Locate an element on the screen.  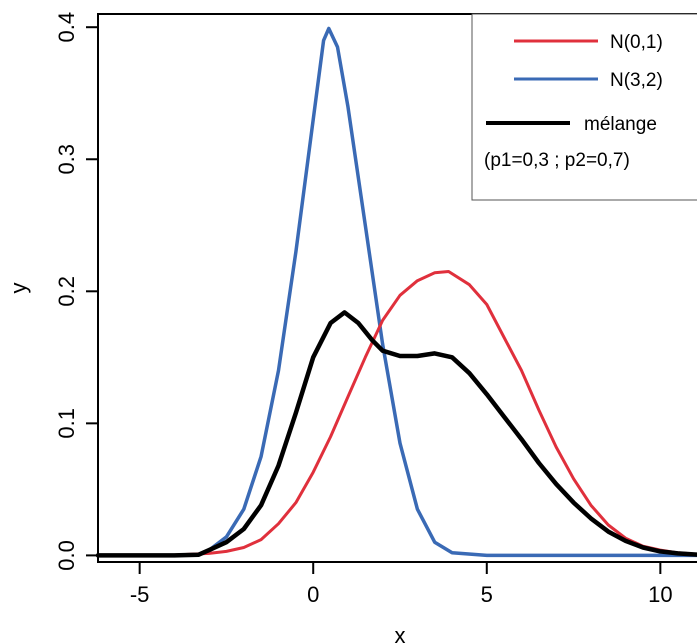
legend: N(0,1) N(3,2) mélange (p1=0,3 ; p2=0,7) is located at coordinates (584, 107).